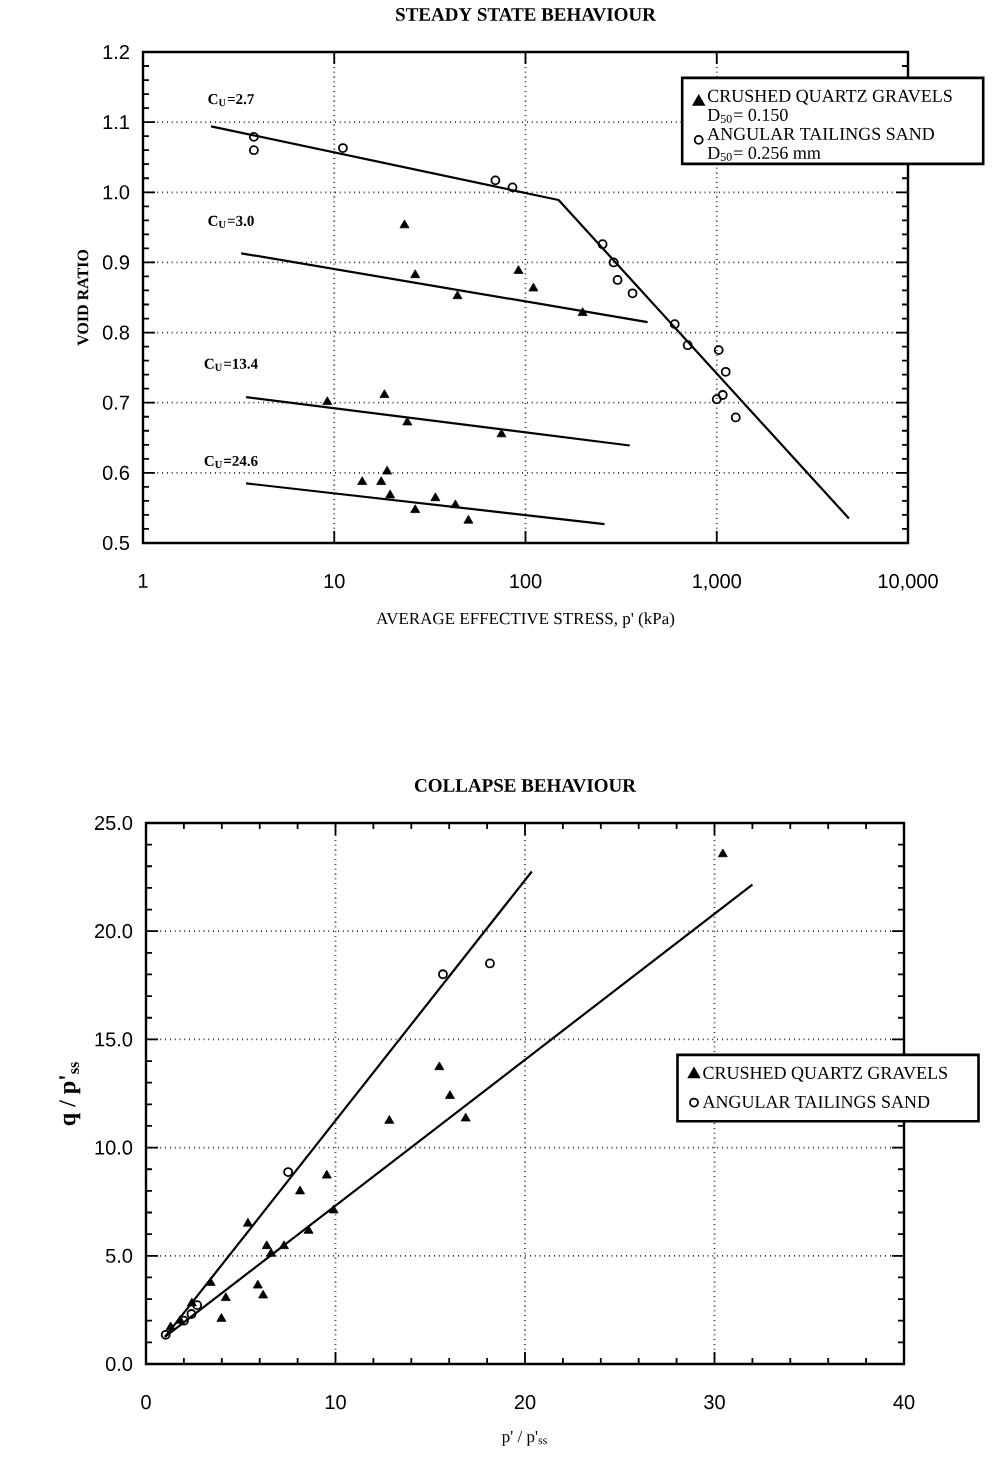 The height and width of the screenshot is (1468, 993). What do you see at coordinates (116, 262) in the screenshot?
I see `y-tick-label: 0.9` at bounding box center [116, 262].